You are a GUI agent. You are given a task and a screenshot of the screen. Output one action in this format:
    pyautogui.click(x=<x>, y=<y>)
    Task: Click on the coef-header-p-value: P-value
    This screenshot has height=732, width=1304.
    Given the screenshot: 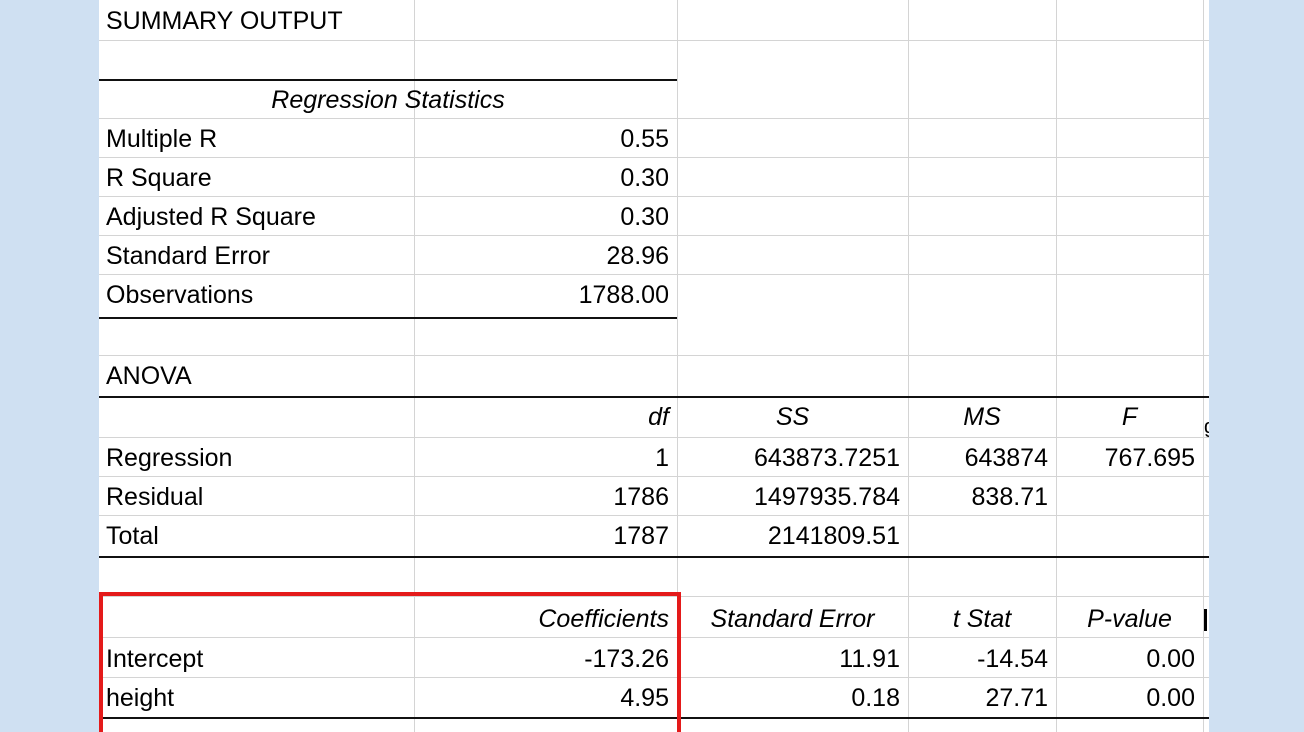 What is the action you would take?
    pyautogui.click(x=1129, y=619)
    